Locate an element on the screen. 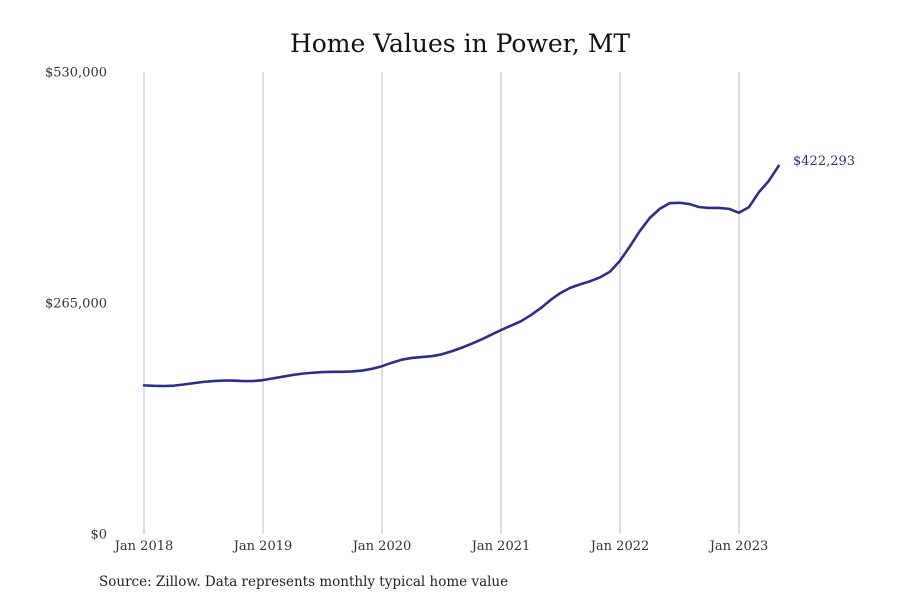 This screenshot has height=600, width=900. x-tick-label: Jan 2019 is located at coordinates (262, 546).